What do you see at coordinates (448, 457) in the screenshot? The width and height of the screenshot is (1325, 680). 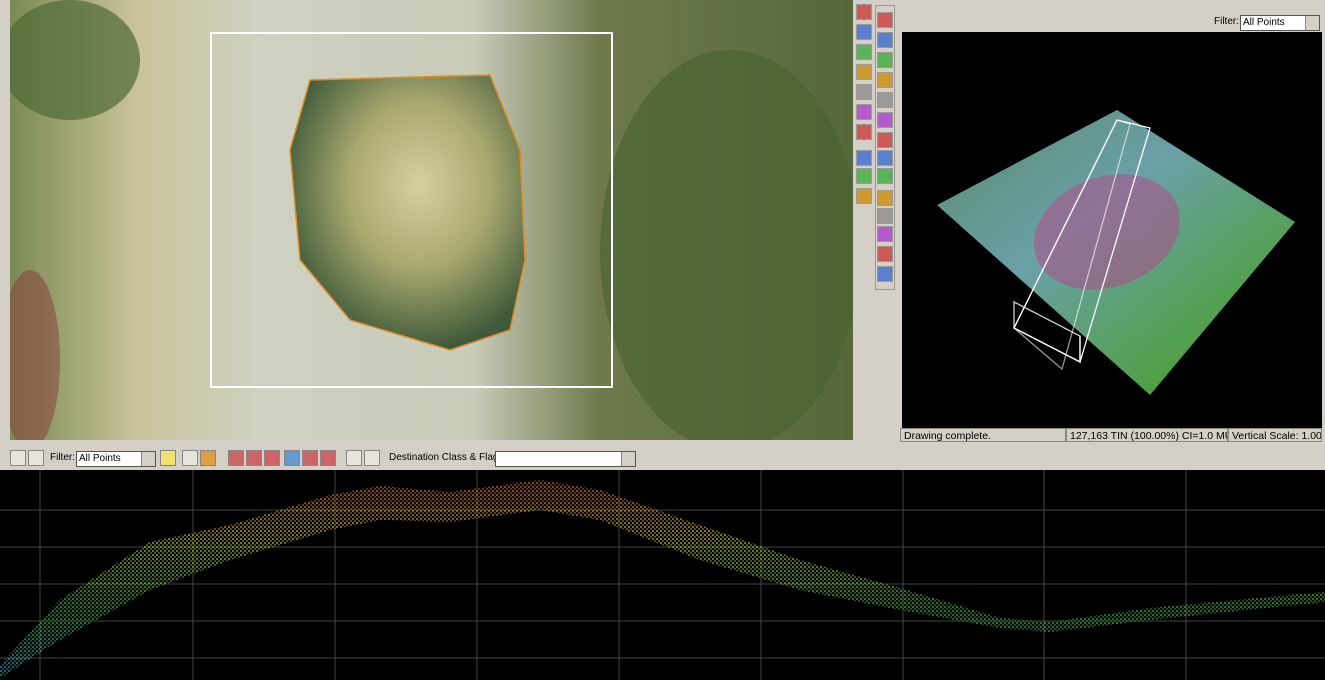 I see `destination-label: Destination Class & Flags:` at bounding box center [448, 457].